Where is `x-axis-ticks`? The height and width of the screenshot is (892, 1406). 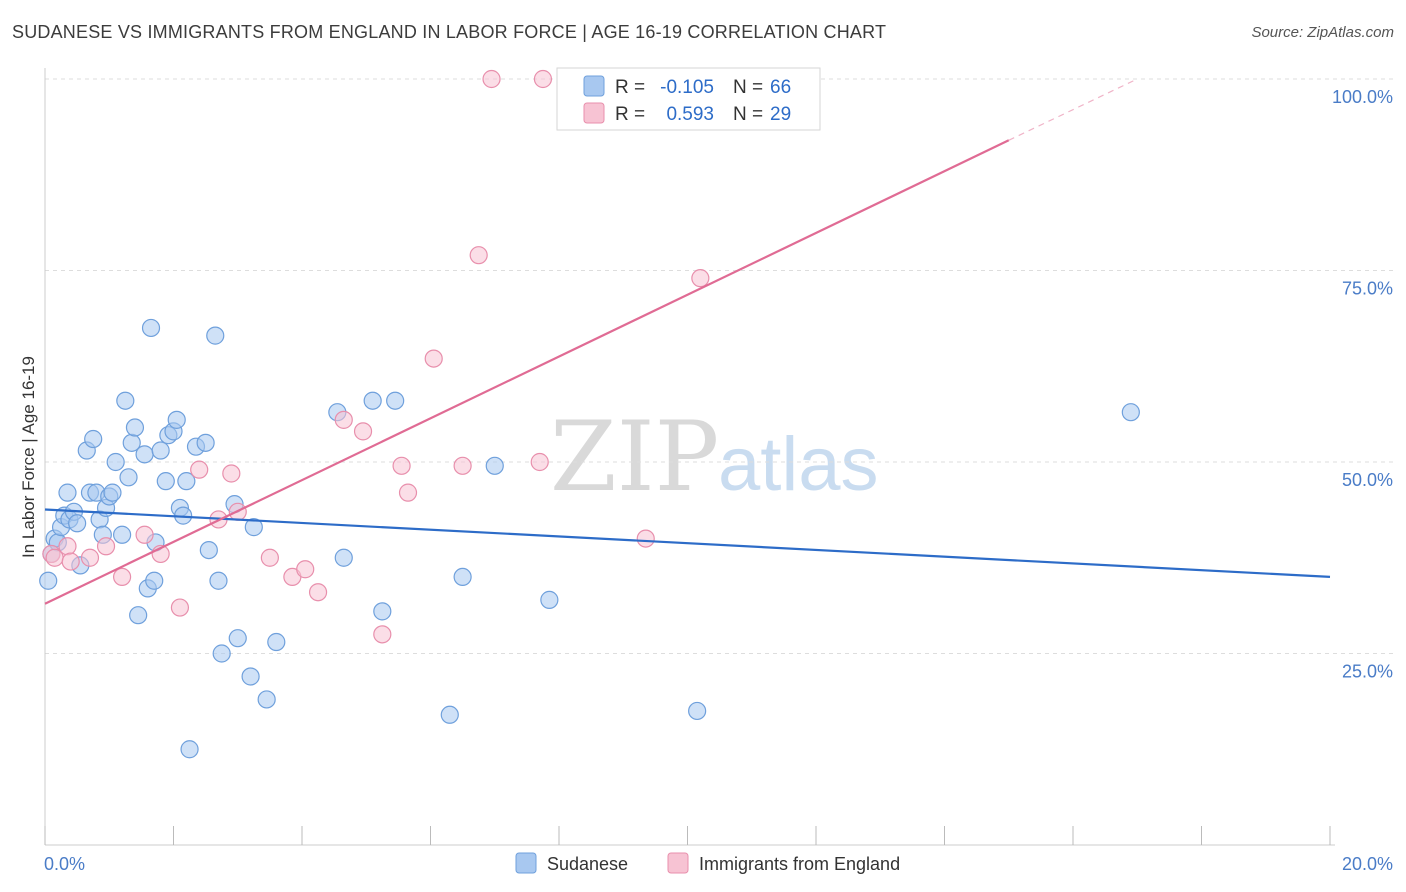 x-axis-ticks is located at coordinates (687, 835).